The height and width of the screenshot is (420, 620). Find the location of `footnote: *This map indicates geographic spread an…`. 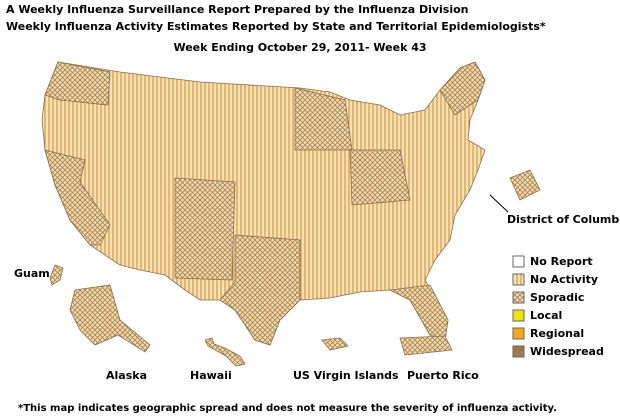

footnote: *This map indicates geographic spread an… is located at coordinates (287, 408).